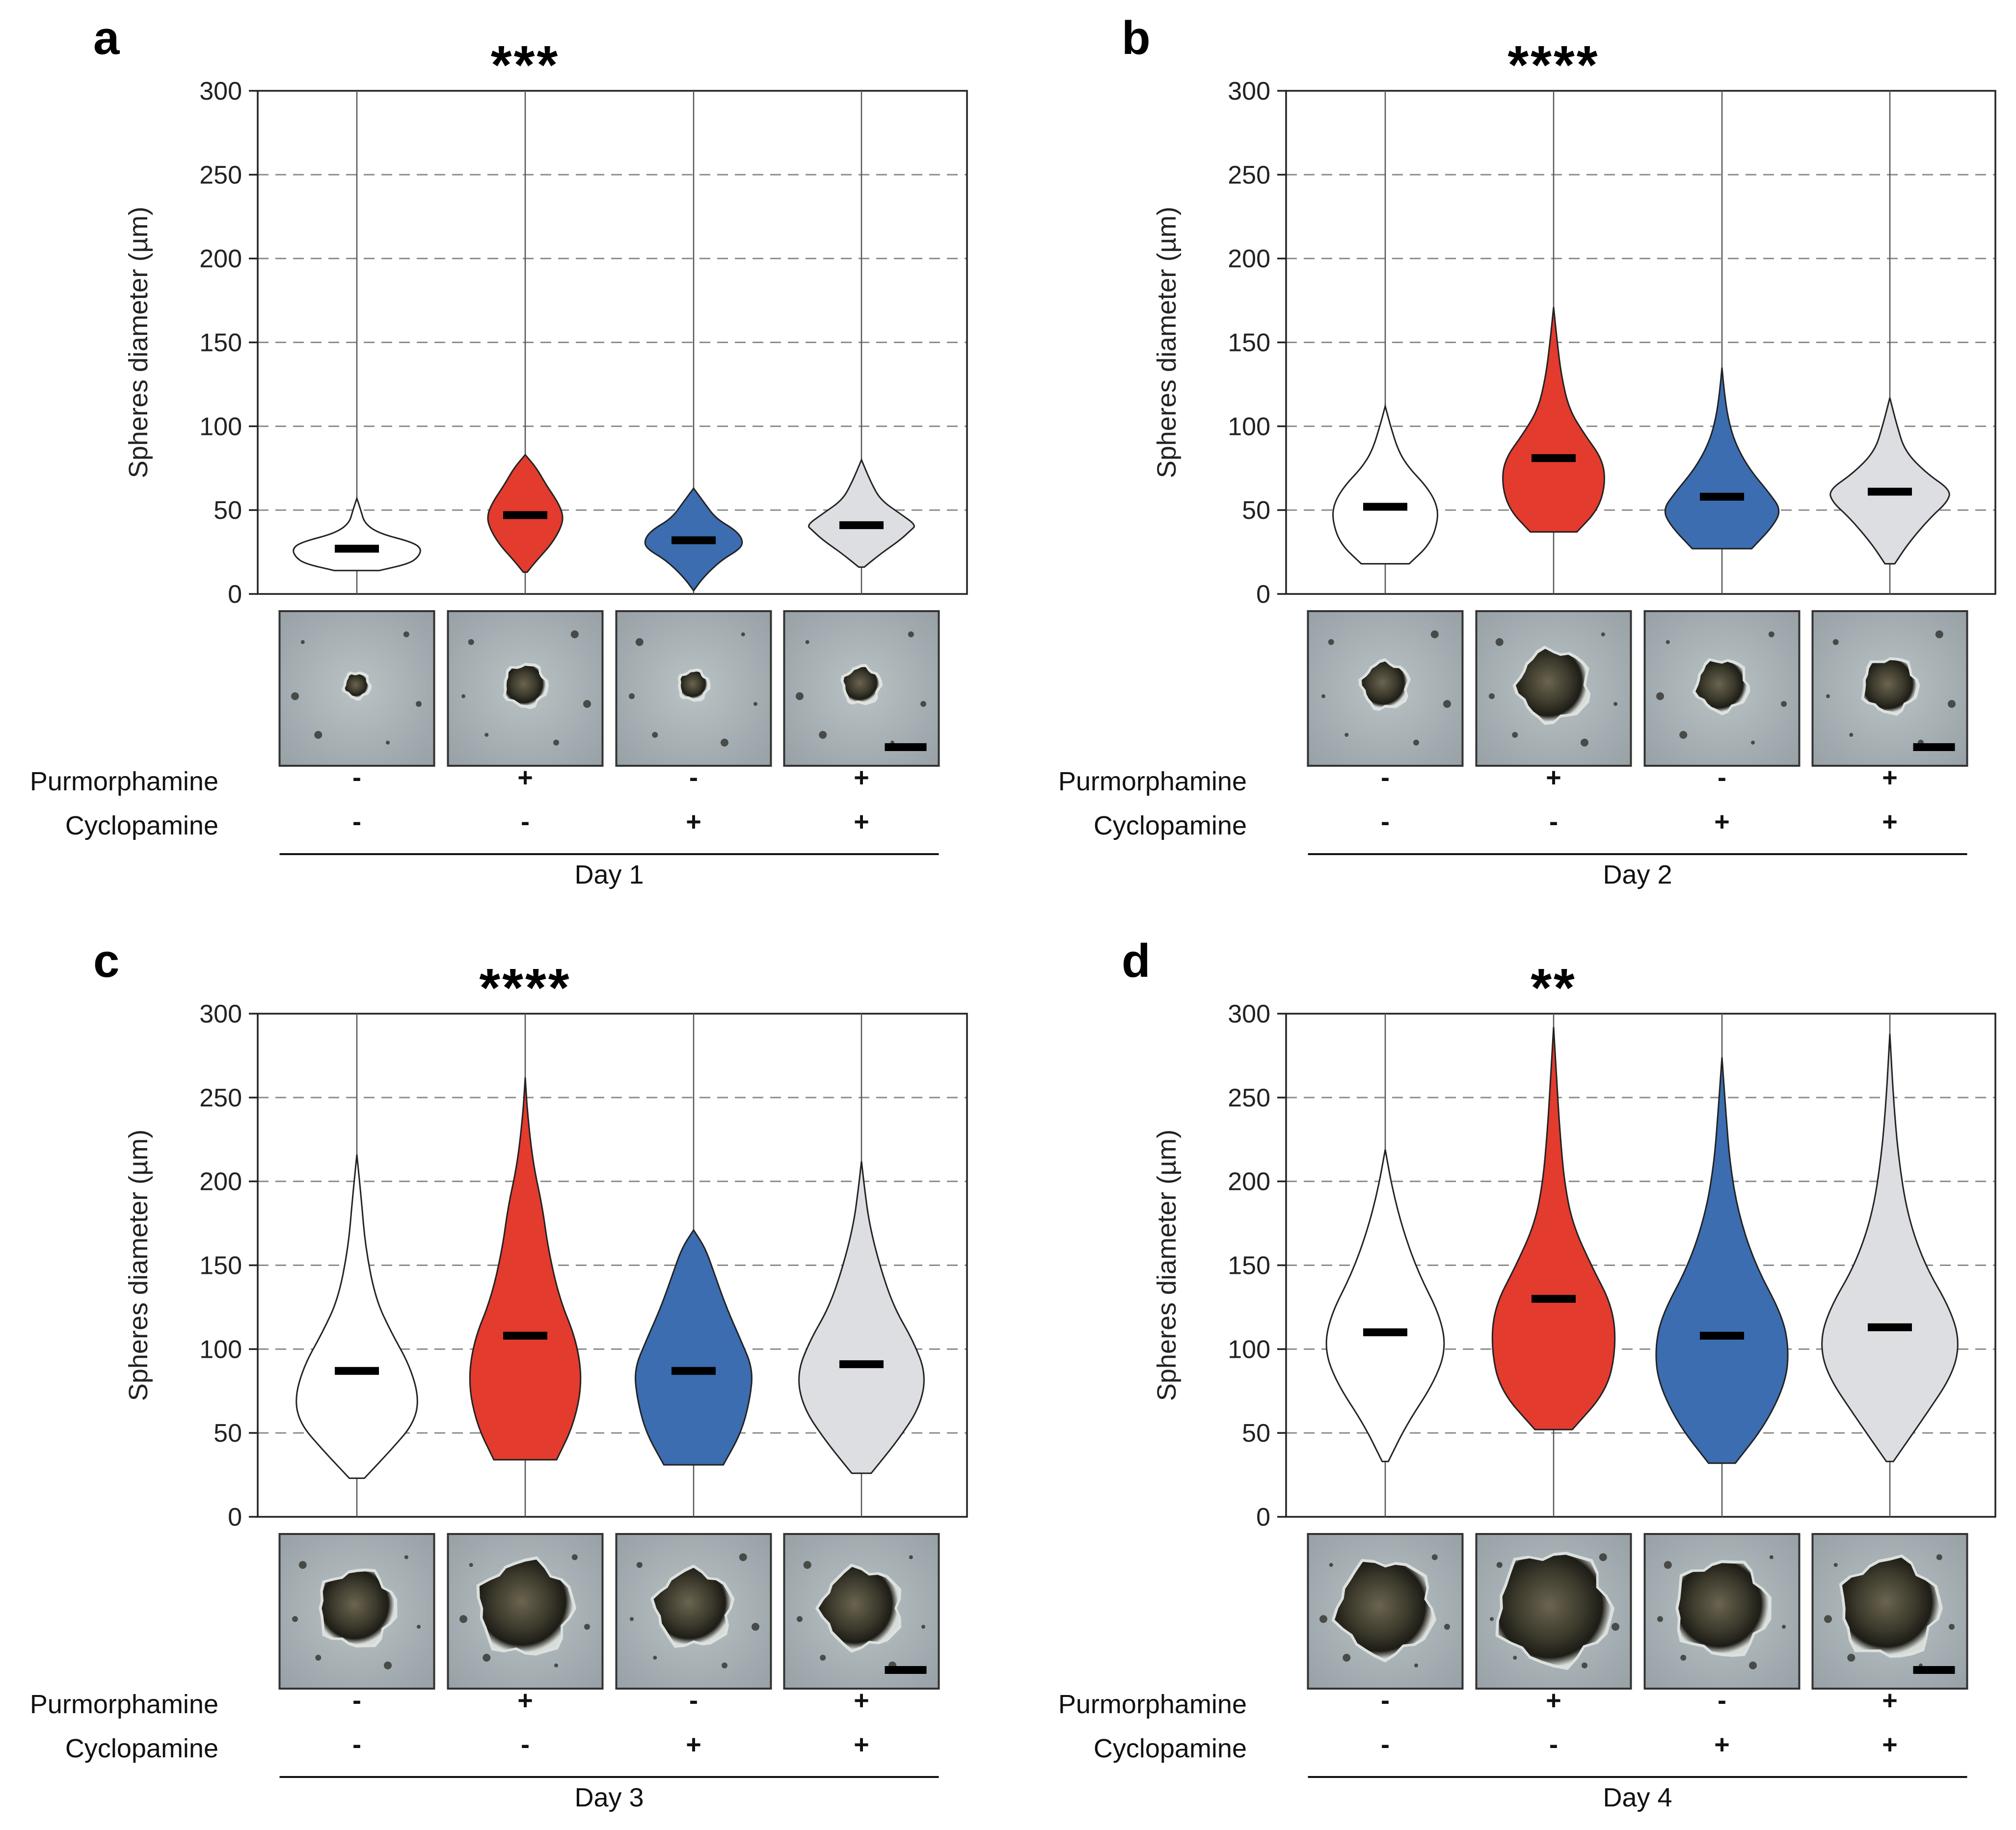  I want to click on y-tick-label: 150, so click(1249, 343).